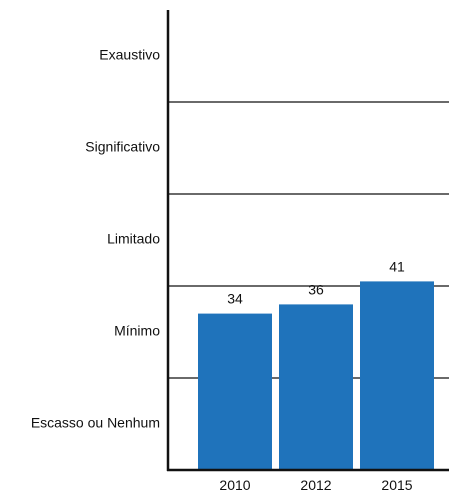  Describe the element at coordinates (133, 239) in the screenshot. I see `y-category-label: Limitado` at that location.